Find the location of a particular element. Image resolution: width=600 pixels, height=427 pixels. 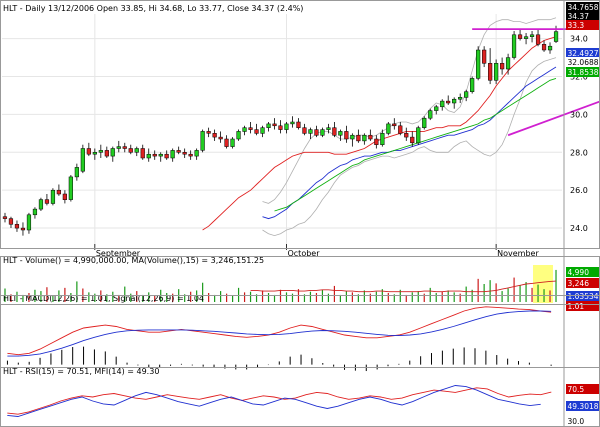

rsi-series-line is located at coordinates (274, 401).